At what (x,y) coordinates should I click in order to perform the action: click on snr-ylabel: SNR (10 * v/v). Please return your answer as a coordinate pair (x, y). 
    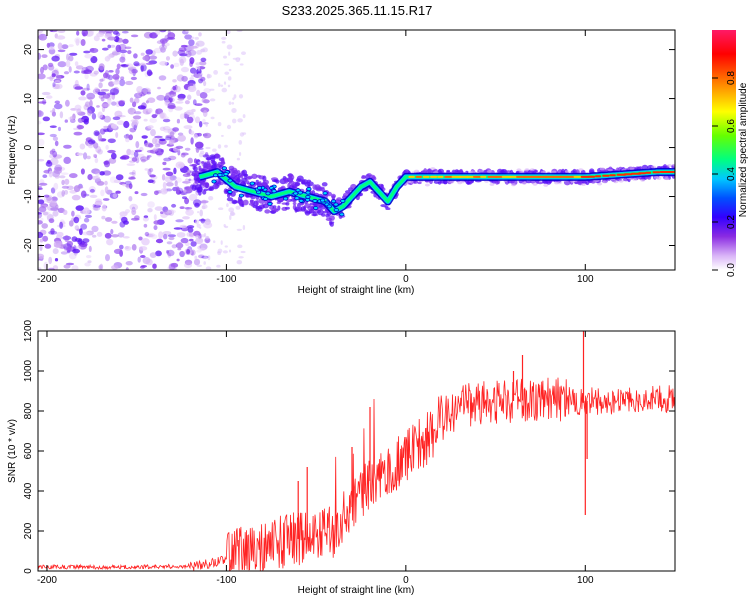
    Looking at the image, I should click on (12, 451).